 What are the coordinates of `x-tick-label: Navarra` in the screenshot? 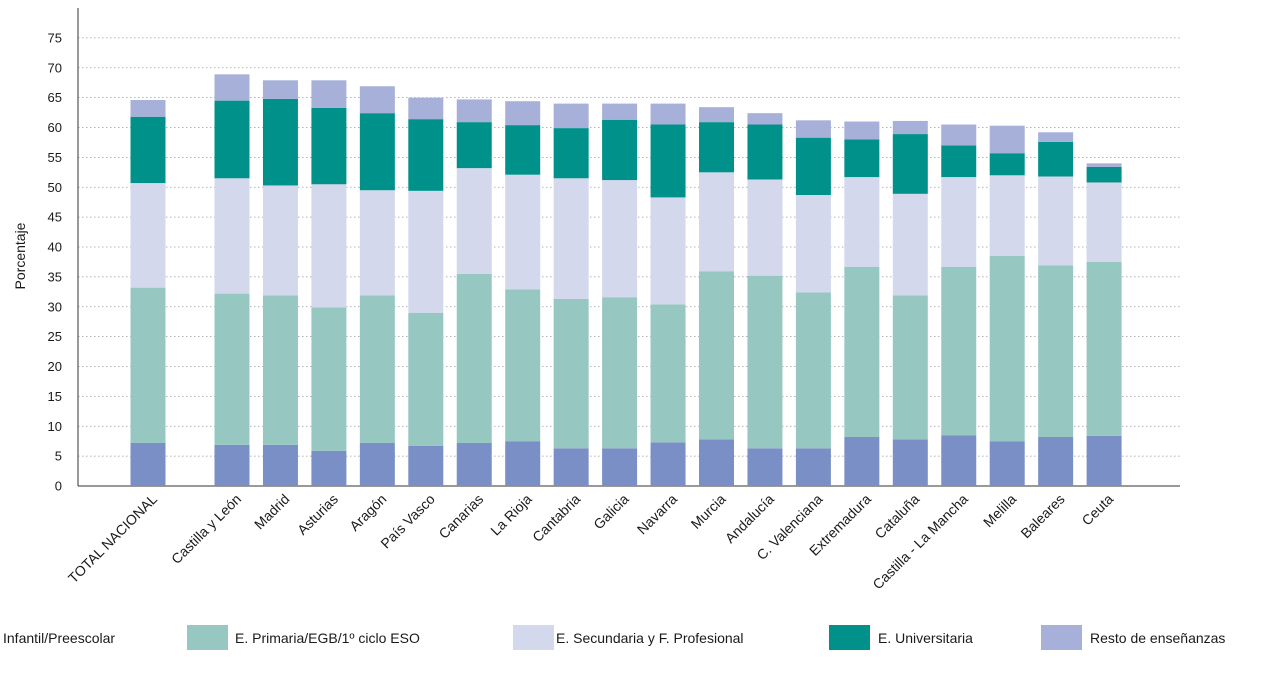 It's located at (657, 514).